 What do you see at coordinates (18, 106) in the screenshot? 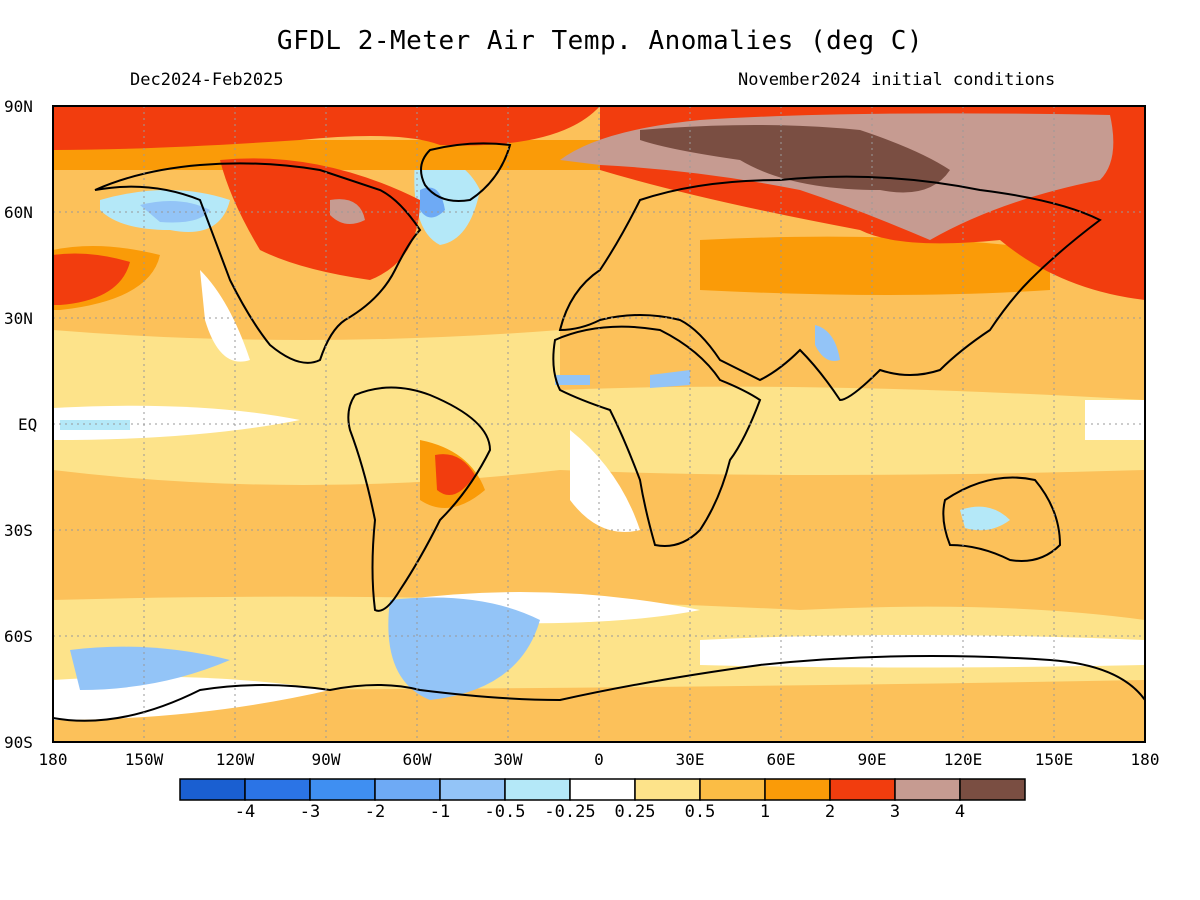
I see `lat-label: 90N` at bounding box center [18, 106].